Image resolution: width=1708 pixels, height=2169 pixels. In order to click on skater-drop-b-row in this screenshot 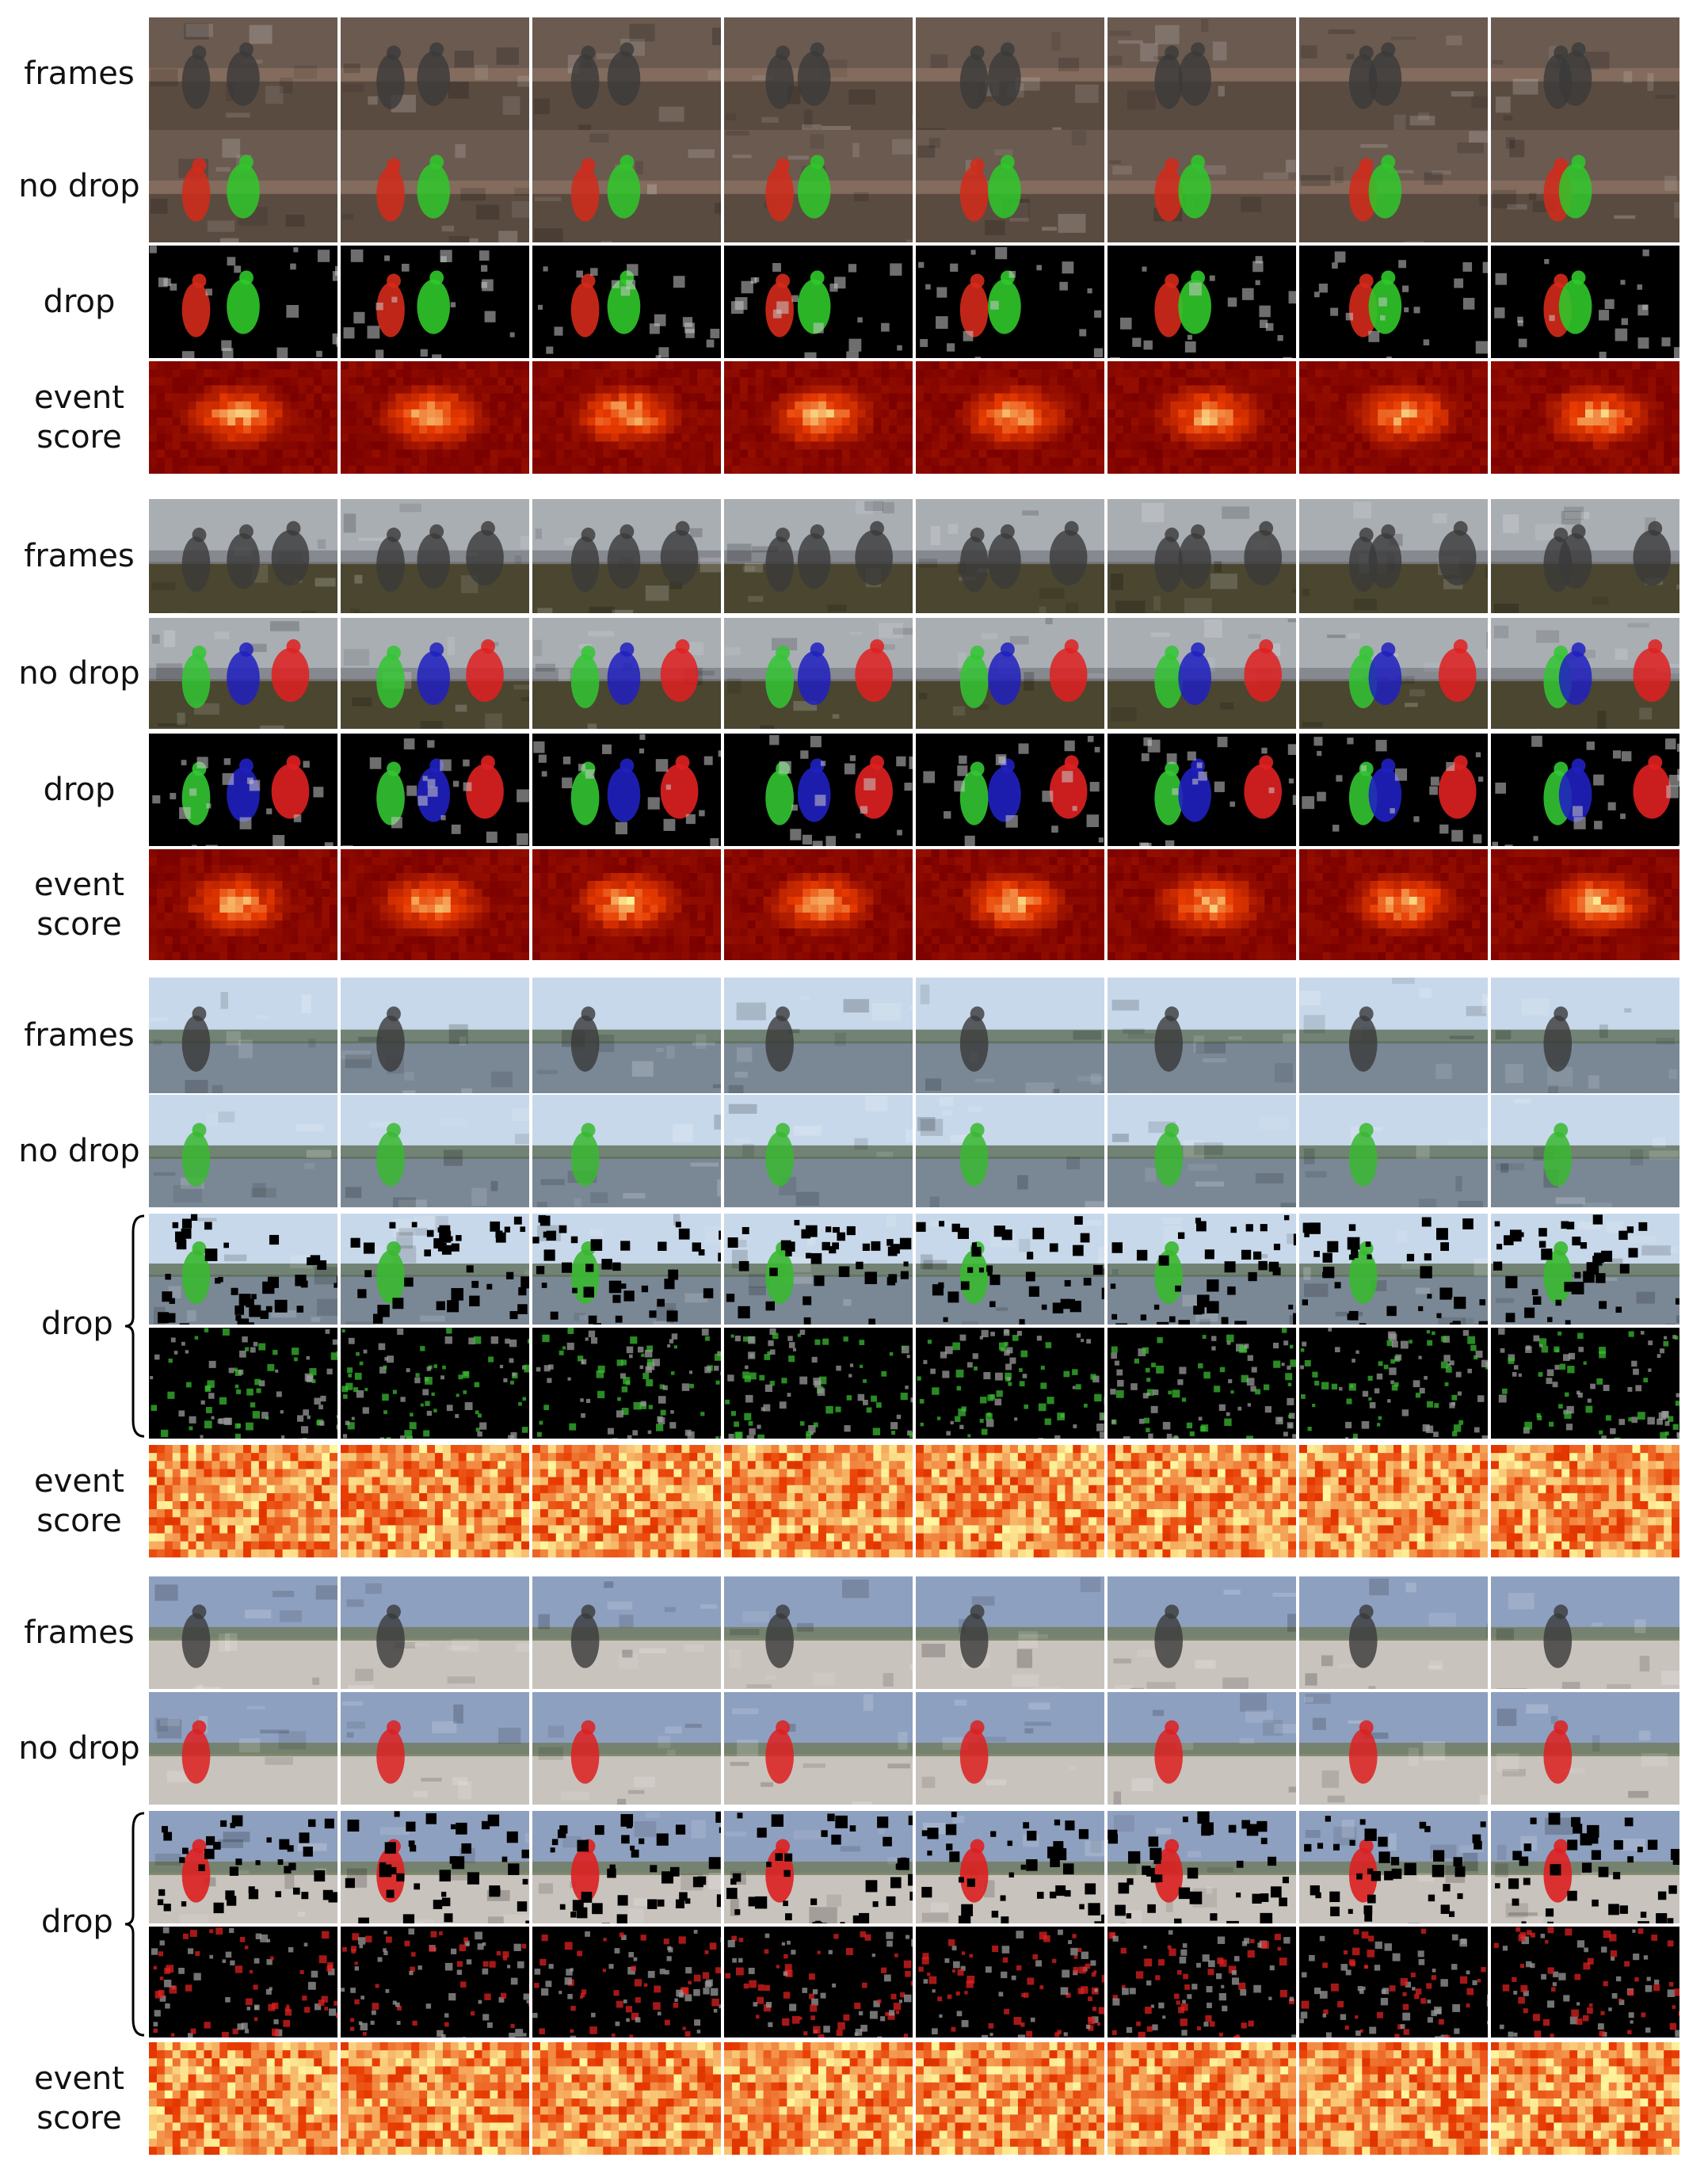, I will do `click(854, 1982)`.